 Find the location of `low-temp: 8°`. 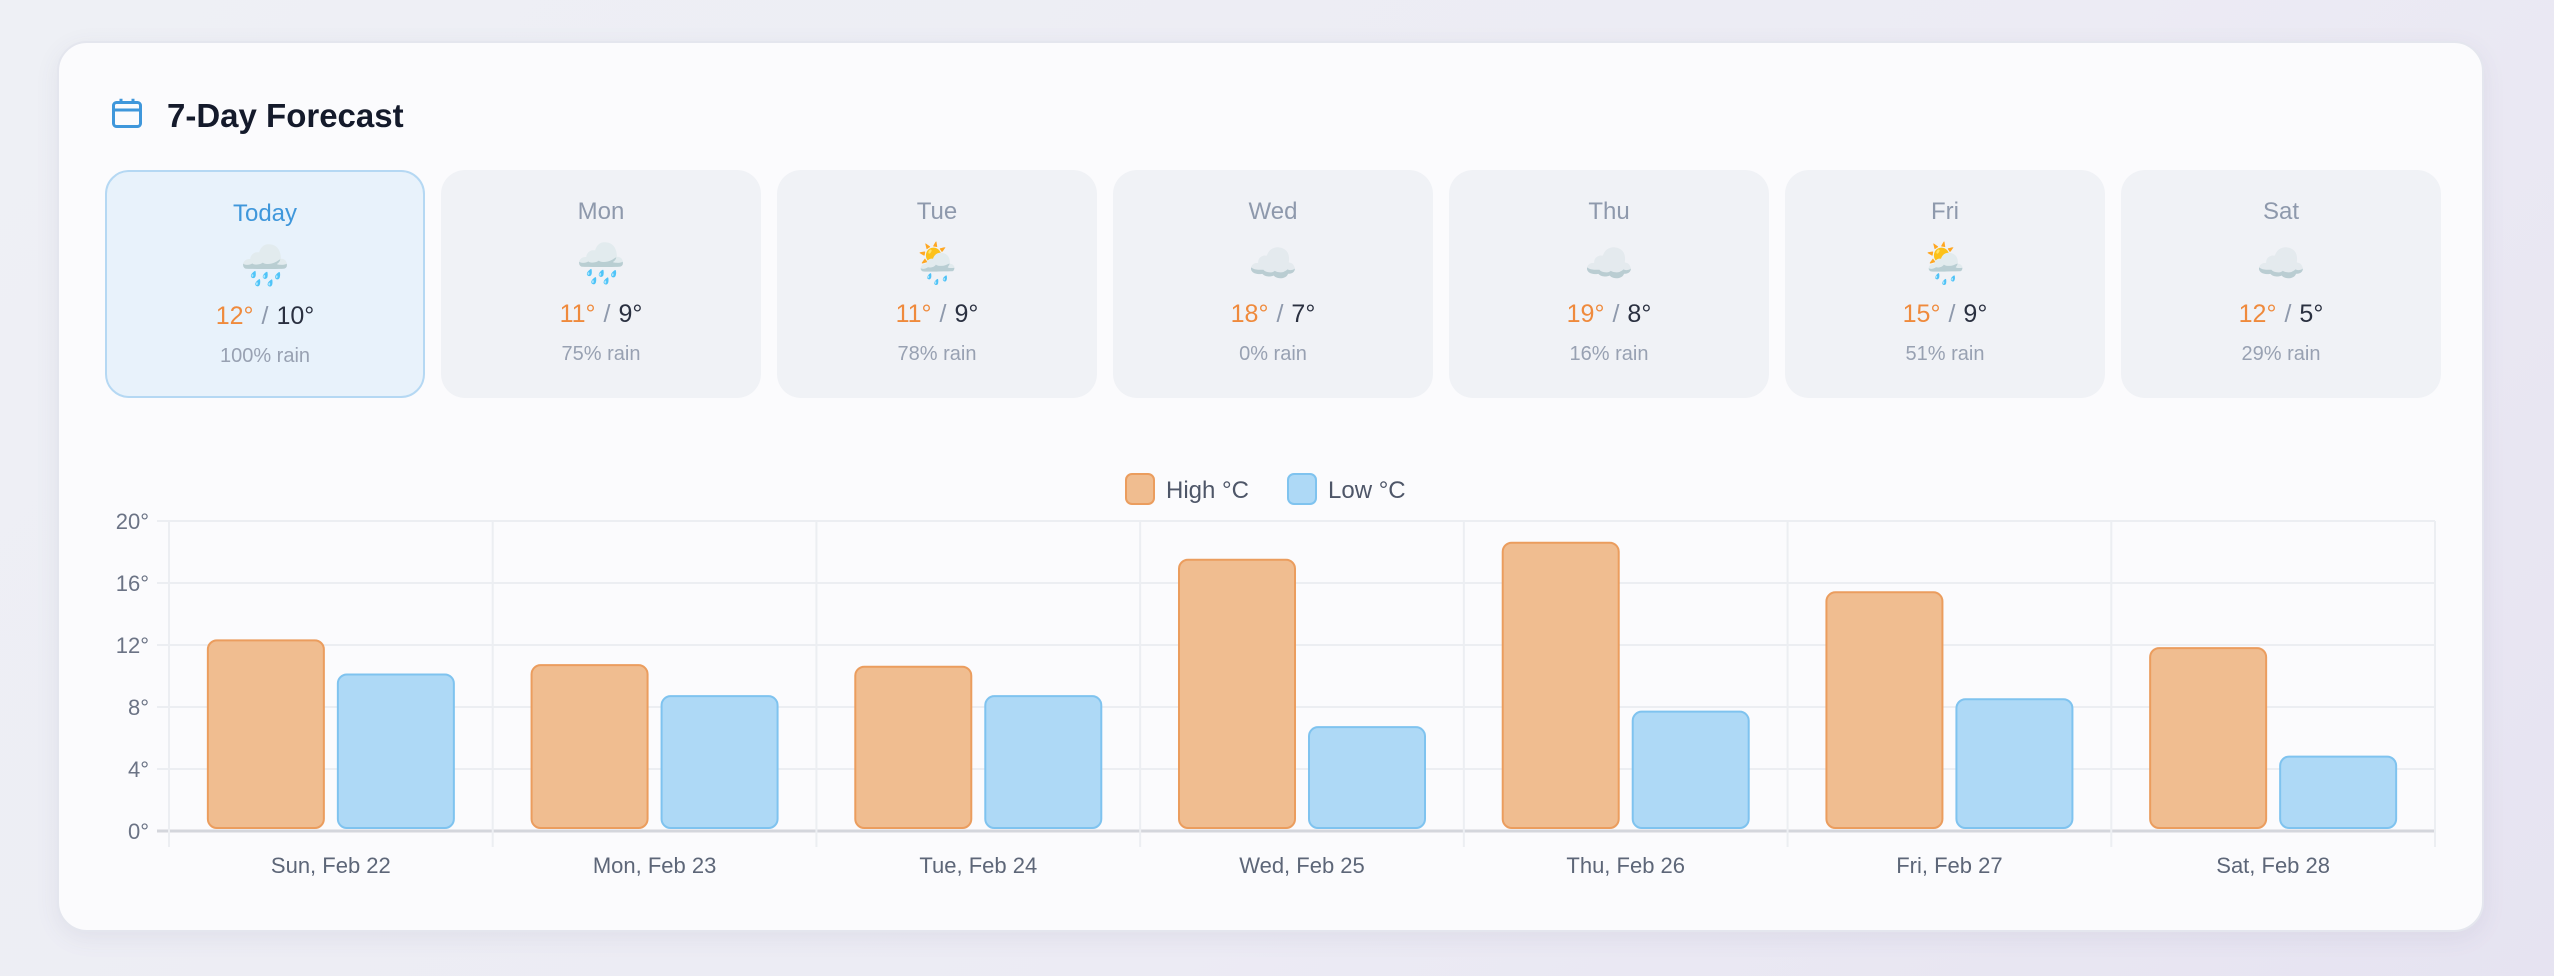

low-temp: 8° is located at coordinates (1639, 314).